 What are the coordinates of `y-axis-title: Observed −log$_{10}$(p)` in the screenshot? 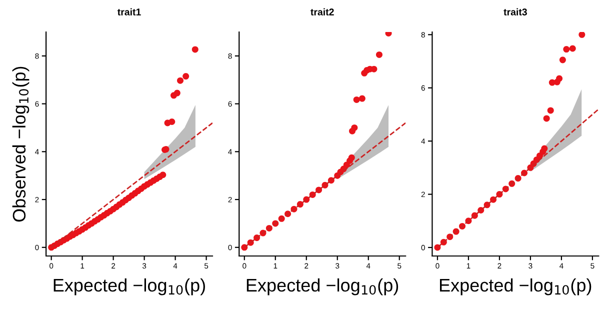 It's located at (21, 144).